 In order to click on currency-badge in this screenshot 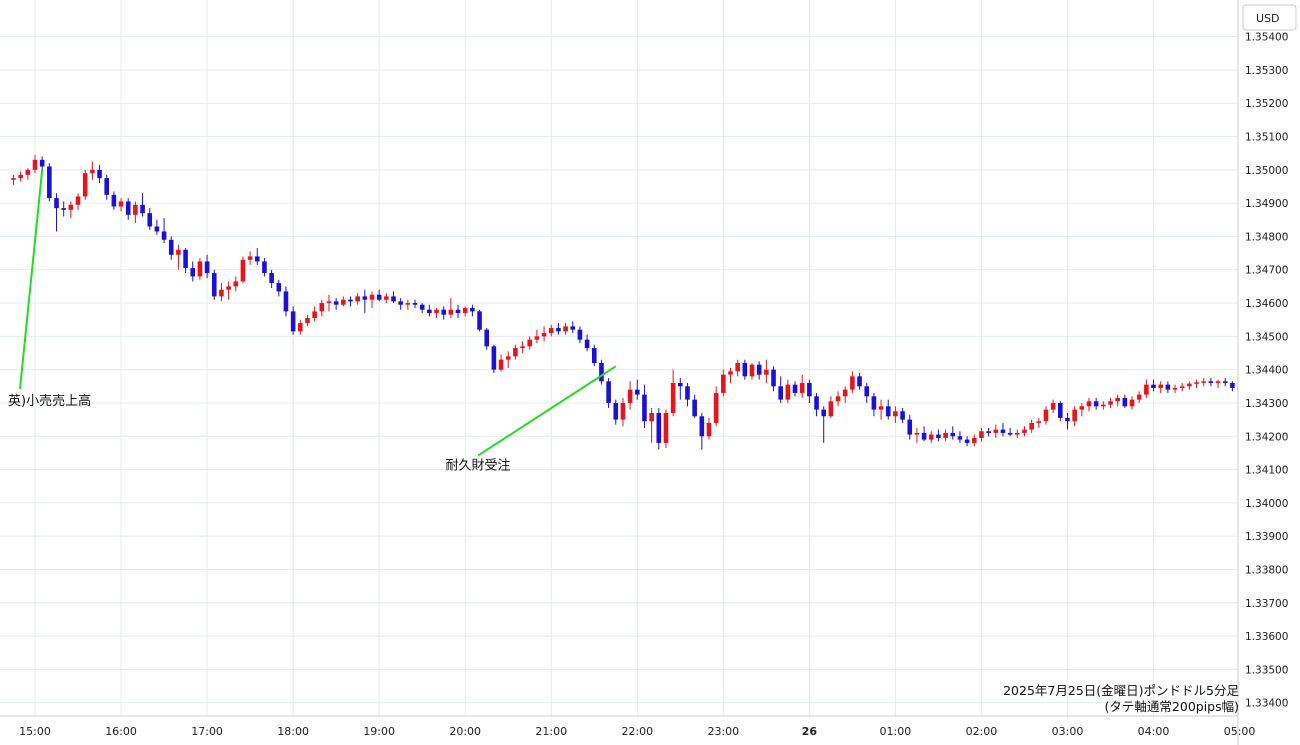, I will do `click(1269, 17)`.